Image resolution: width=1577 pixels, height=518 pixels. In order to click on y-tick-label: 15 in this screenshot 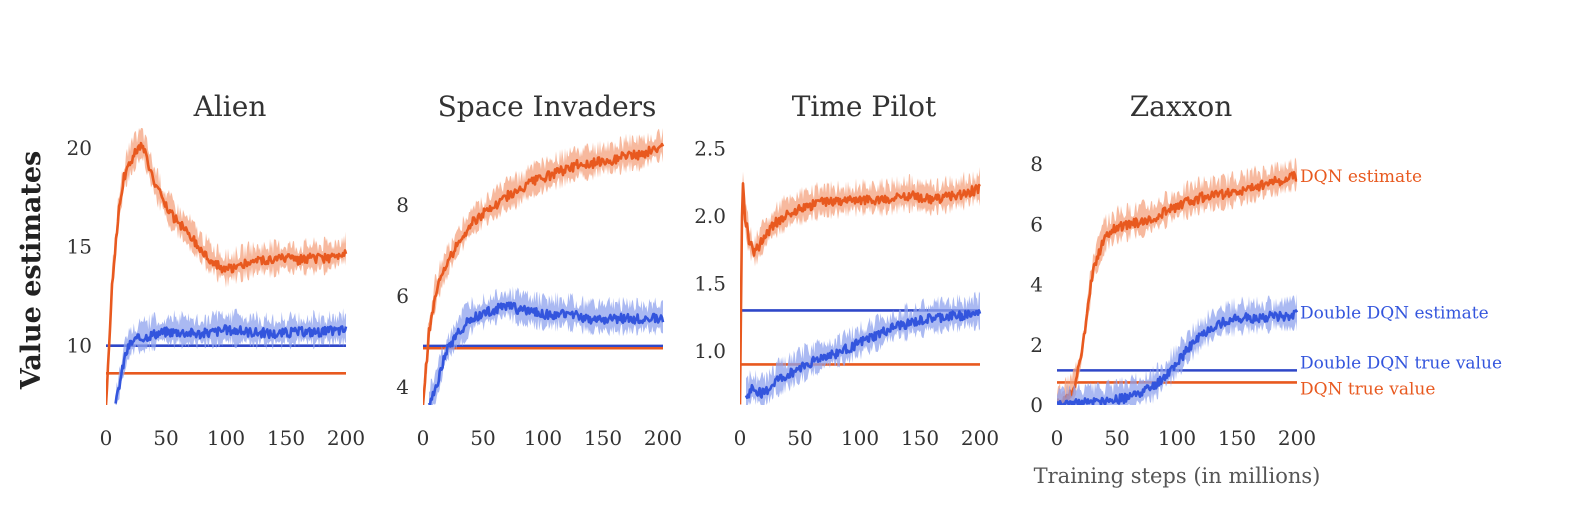, I will do `click(79, 247)`.